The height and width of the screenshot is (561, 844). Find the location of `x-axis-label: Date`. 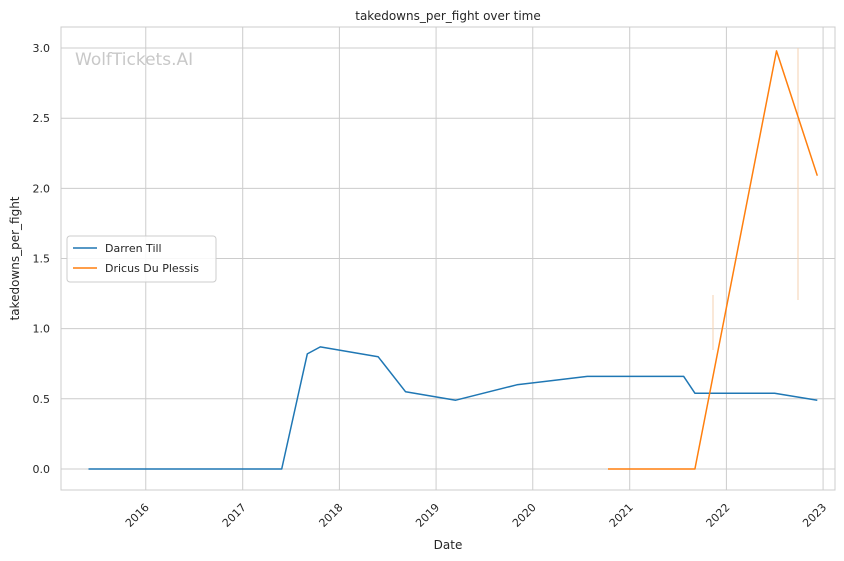

x-axis-label: Date is located at coordinates (448, 545).